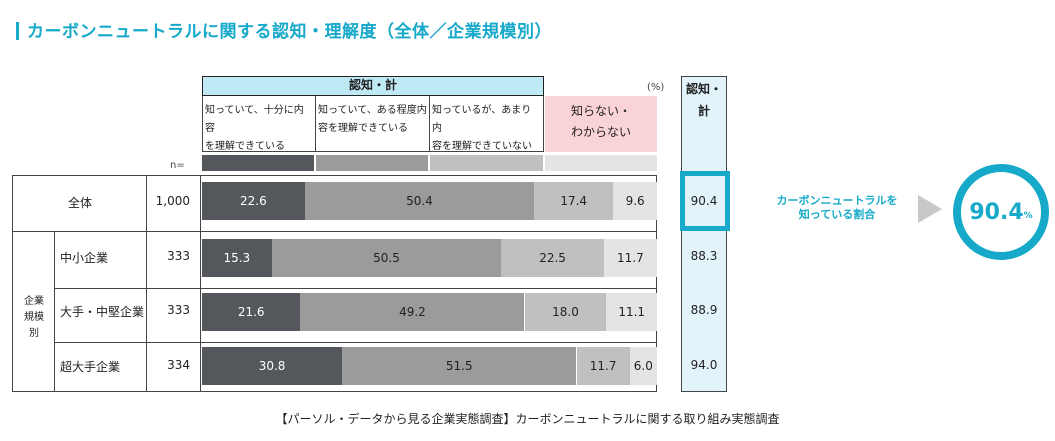 The image size is (1055, 441). Describe the element at coordinates (601, 124) in the screenshot. I see `column-header-unknown: 知らない・ わからない` at that location.